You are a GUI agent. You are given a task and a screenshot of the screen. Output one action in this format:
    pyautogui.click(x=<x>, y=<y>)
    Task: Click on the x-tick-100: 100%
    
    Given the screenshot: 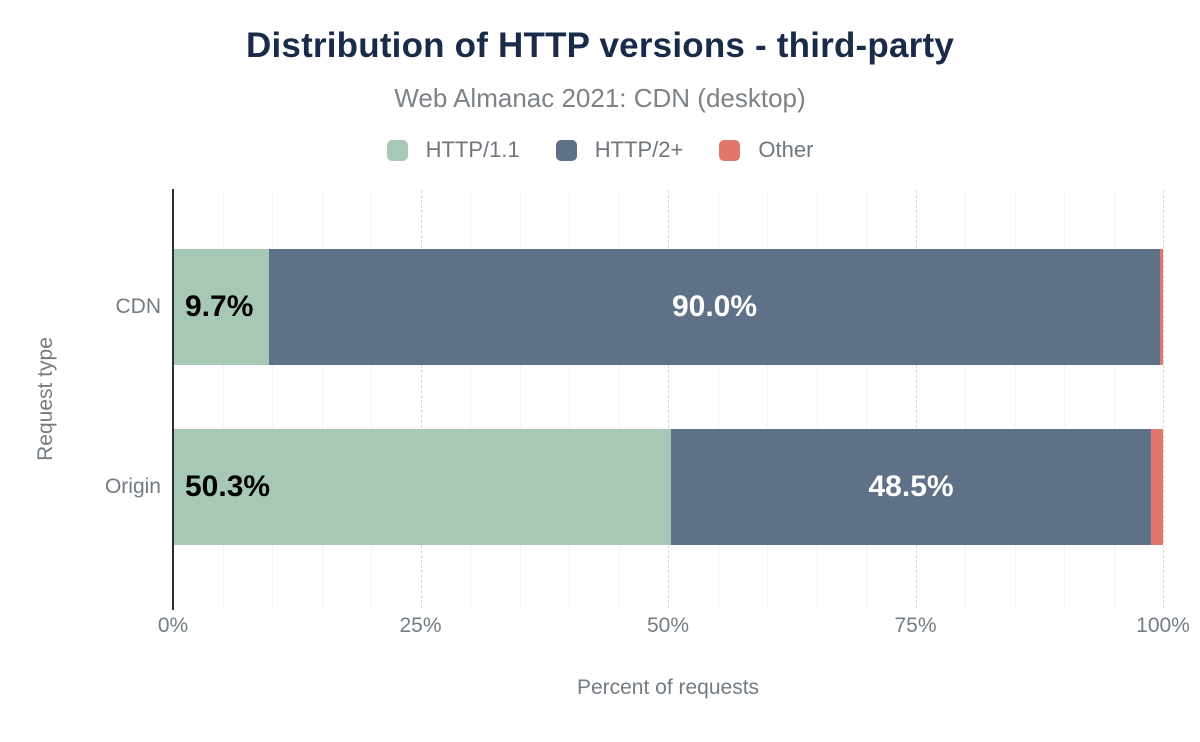 What is the action you would take?
    pyautogui.click(x=1163, y=625)
    